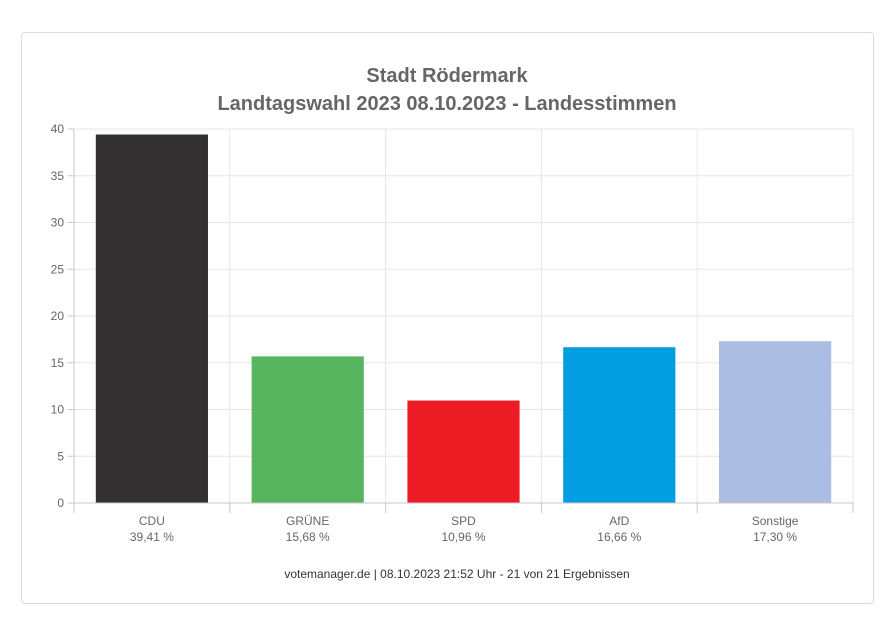 Image resolution: width=893 pixels, height=628 pixels. What do you see at coordinates (58, 129) in the screenshot?
I see `y-tick-label: 40` at bounding box center [58, 129].